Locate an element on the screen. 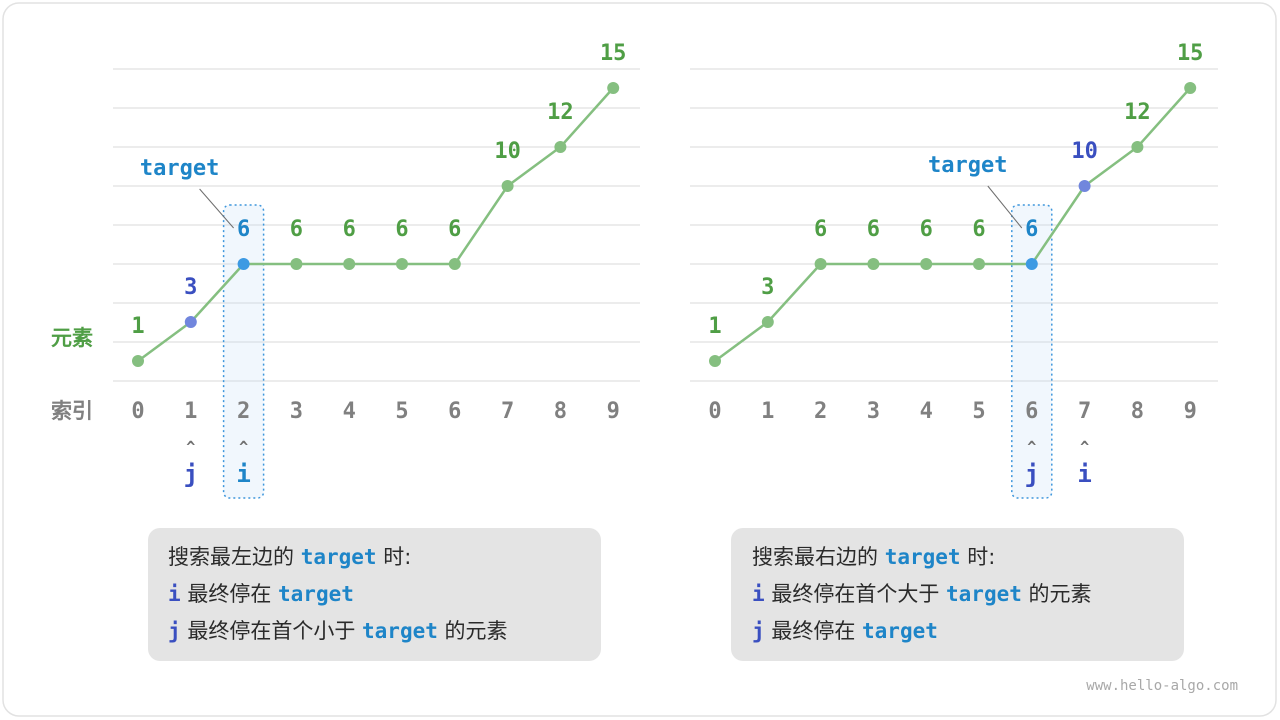 Image resolution: width=1280 pixels, height=720 pixels. note-text: 时: is located at coordinates (978, 557).